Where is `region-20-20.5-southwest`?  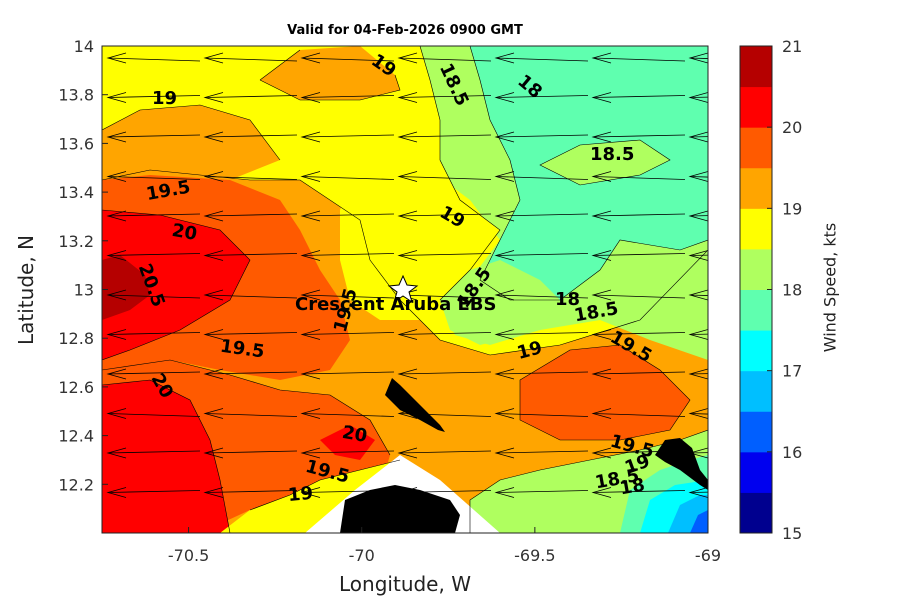
region-20-20.5-southwest is located at coordinates (166, 456).